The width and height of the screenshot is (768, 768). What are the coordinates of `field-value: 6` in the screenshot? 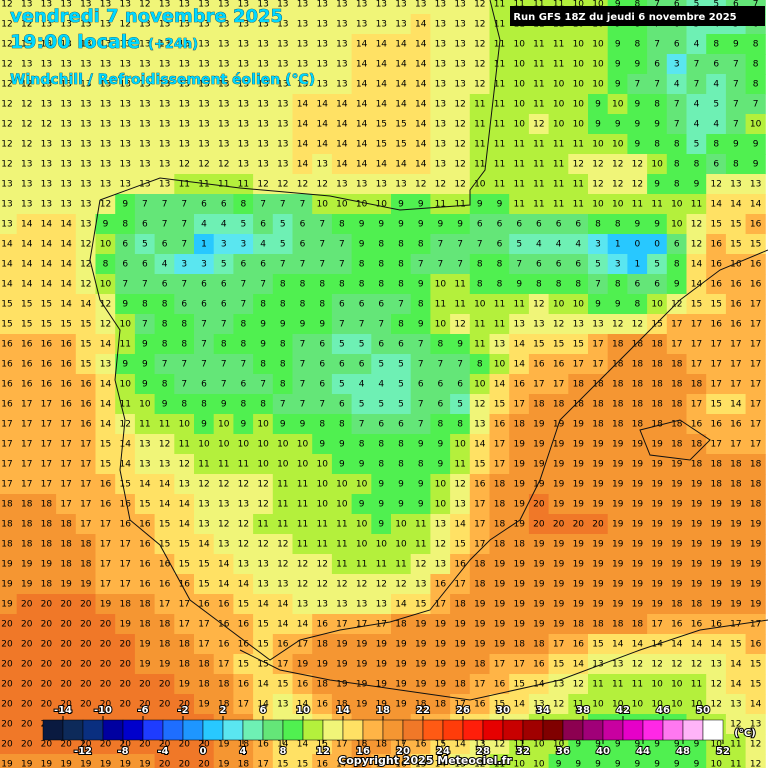 It's located at (559, 265).